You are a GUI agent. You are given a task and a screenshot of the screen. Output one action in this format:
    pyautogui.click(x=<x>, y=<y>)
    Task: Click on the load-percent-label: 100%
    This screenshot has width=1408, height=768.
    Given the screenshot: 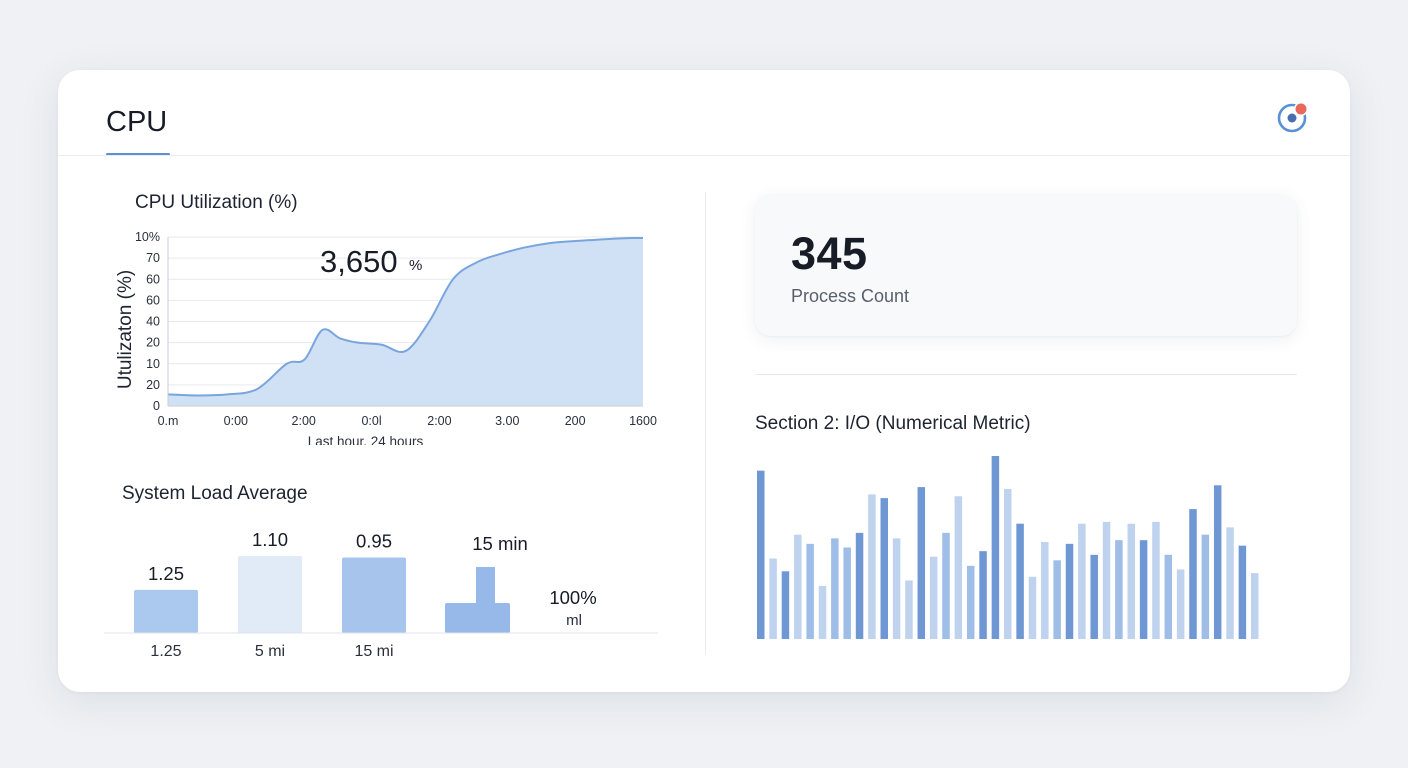 What is the action you would take?
    pyautogui.click(x=572, y=597)
    